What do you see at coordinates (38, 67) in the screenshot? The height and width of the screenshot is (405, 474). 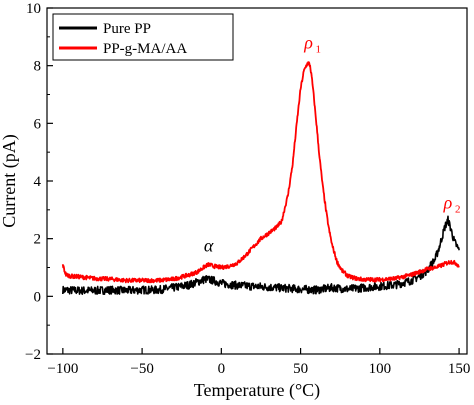 I see `y-tick-label: 8` at bounding box center [38, 67].